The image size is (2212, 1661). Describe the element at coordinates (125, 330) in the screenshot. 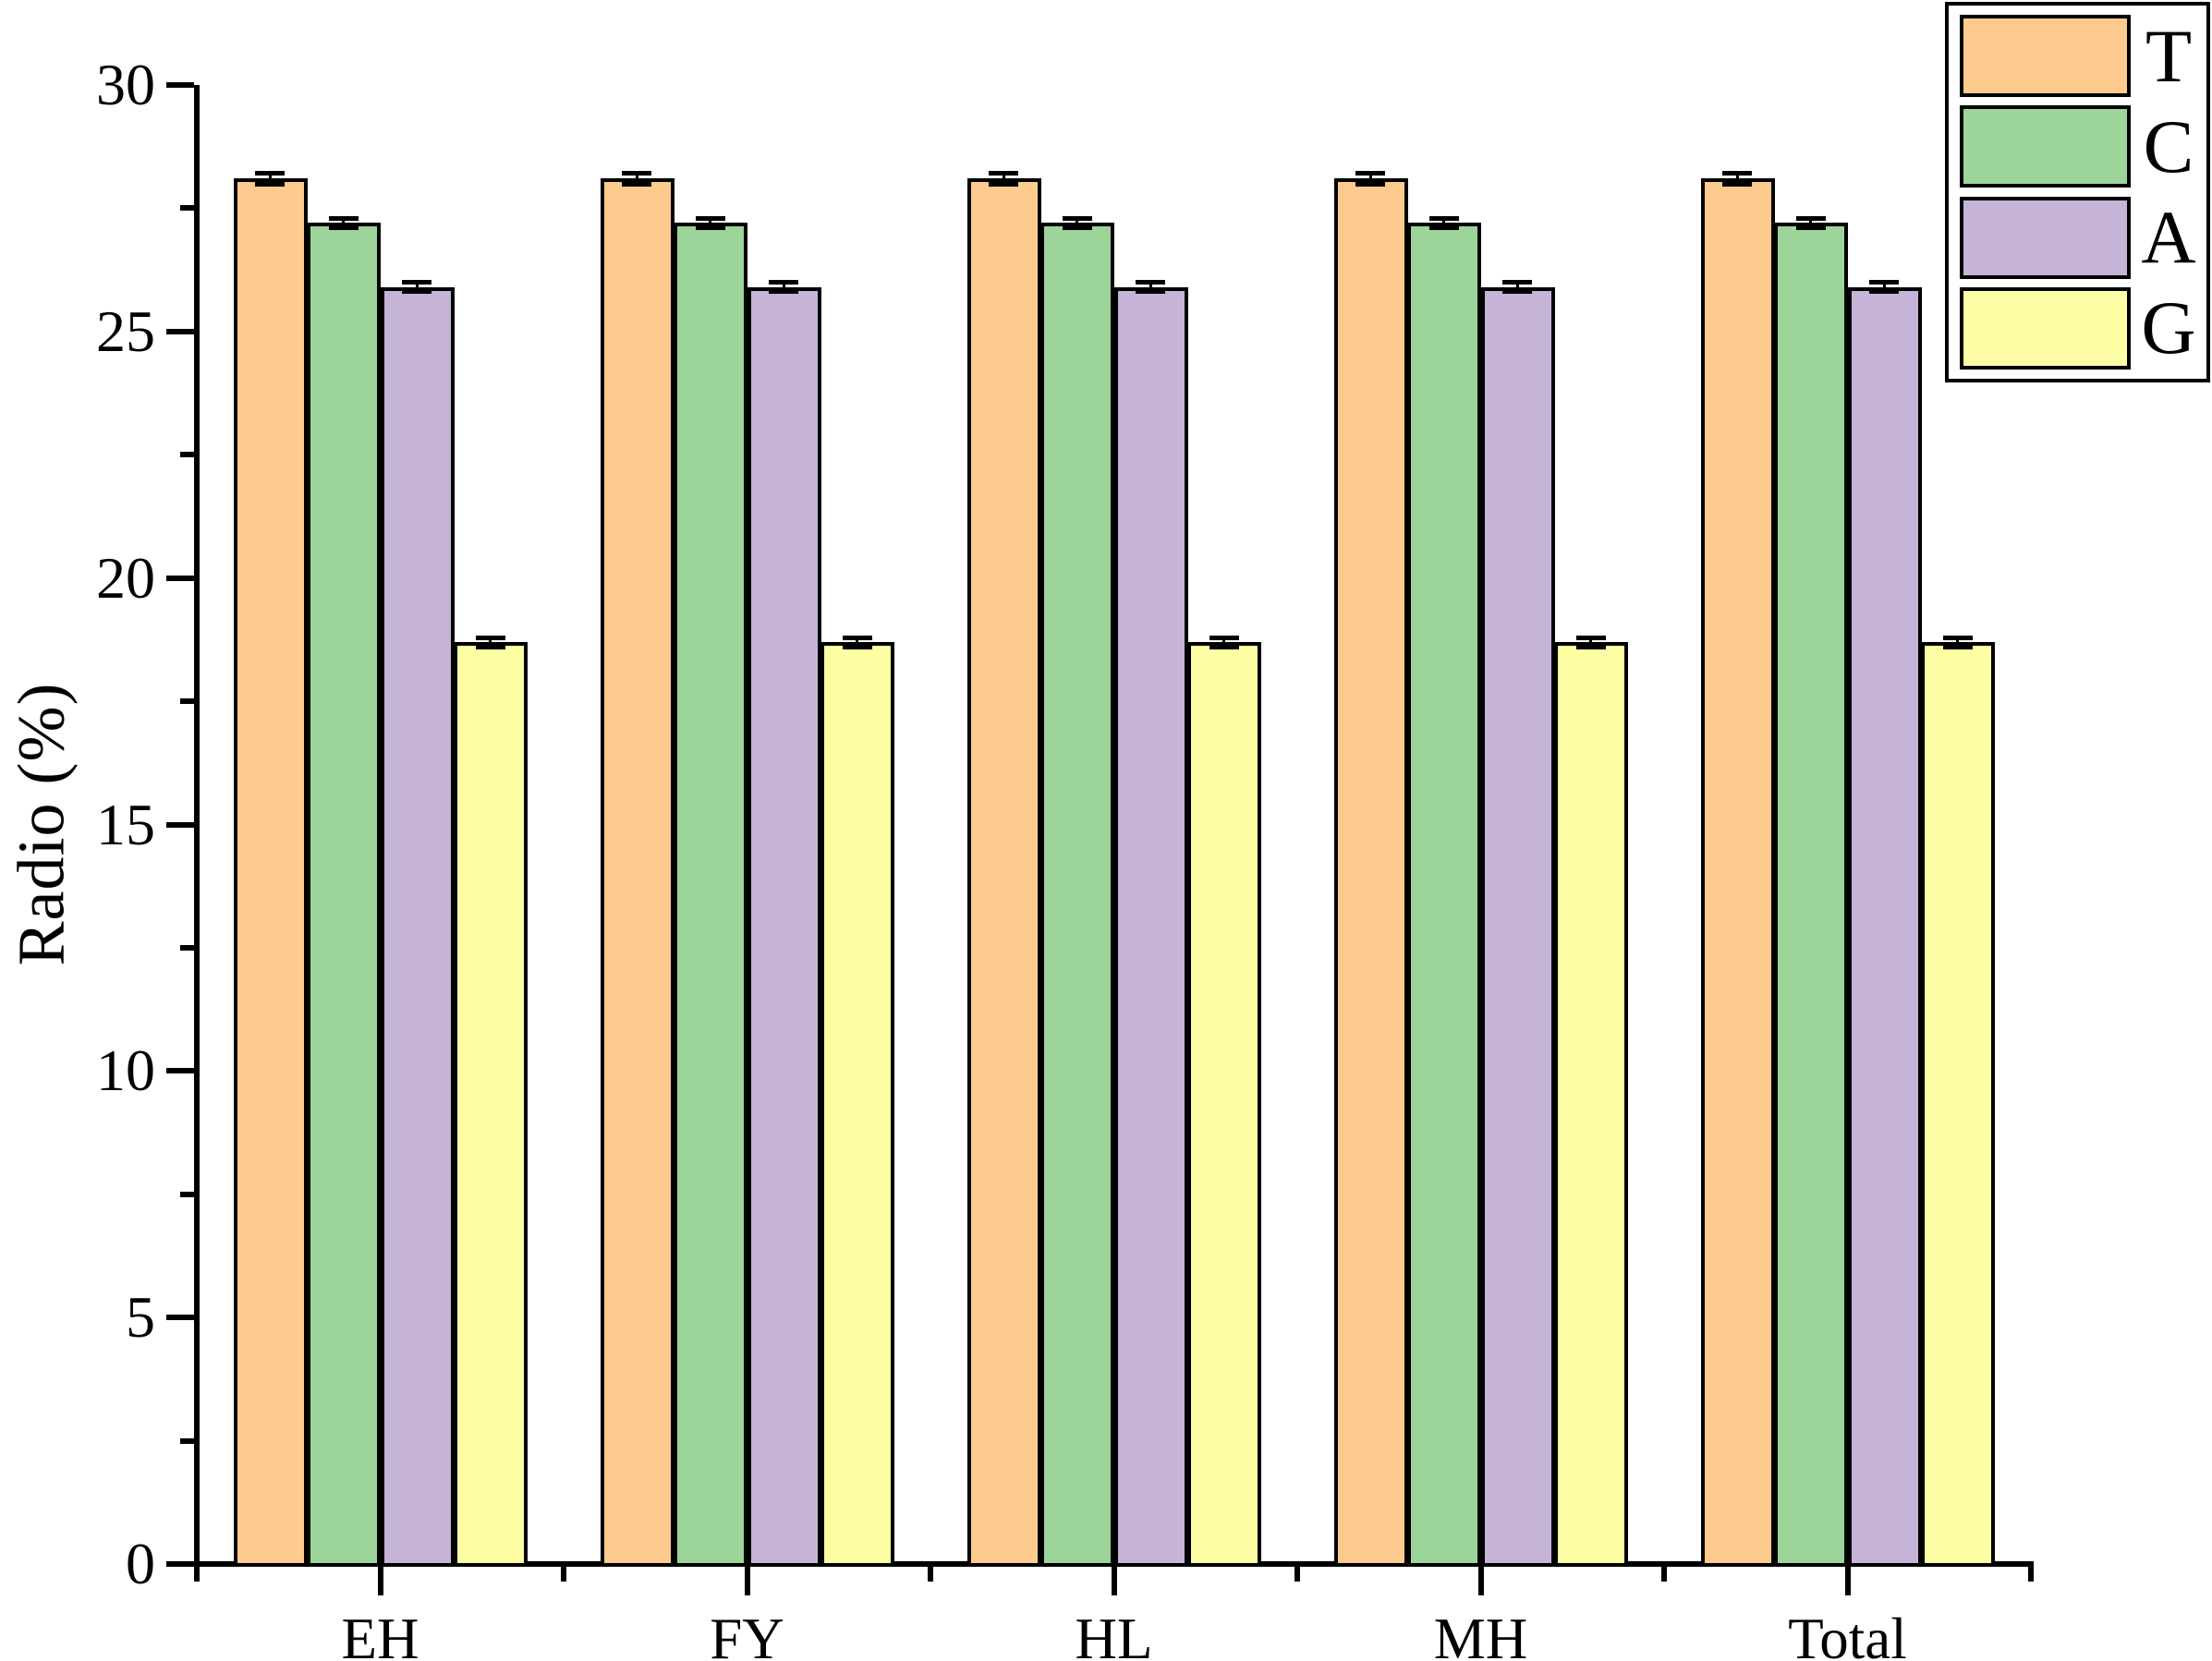

I see `y-tick-label: 25` at that location.